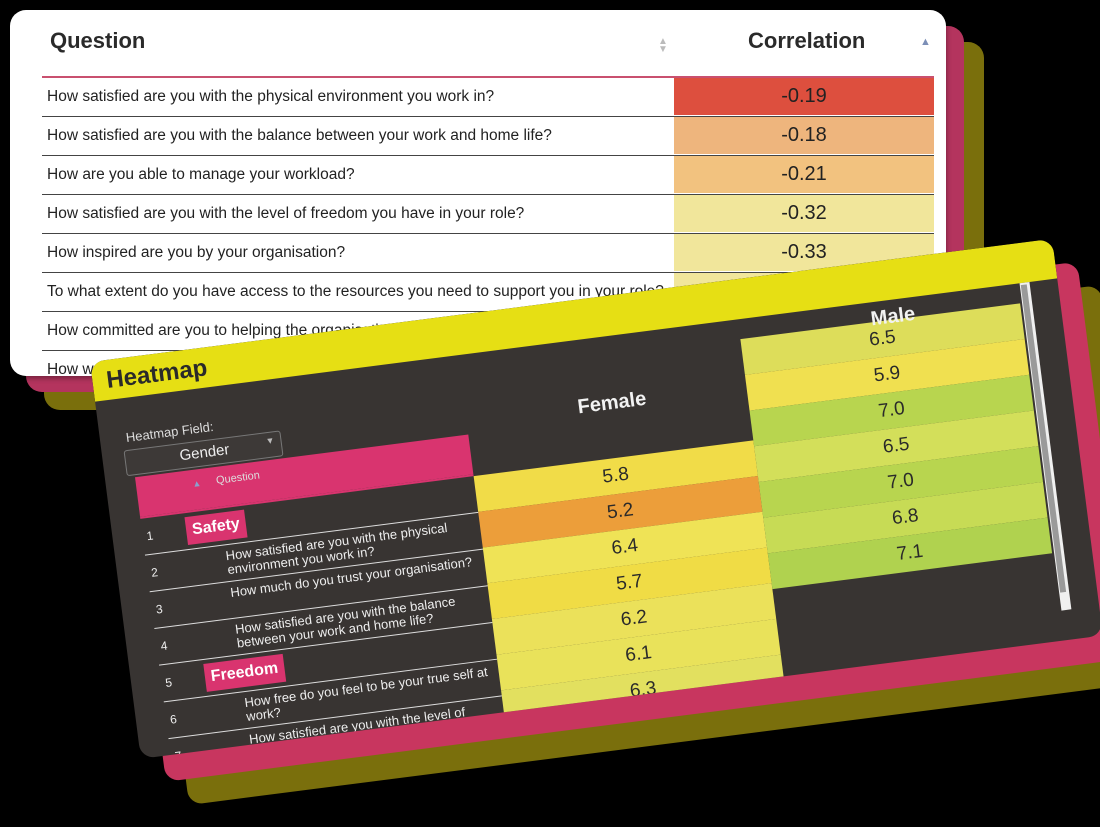 This screenshot has width=1100, height=827. I want to click on row-number: 5, so click(168, 682).